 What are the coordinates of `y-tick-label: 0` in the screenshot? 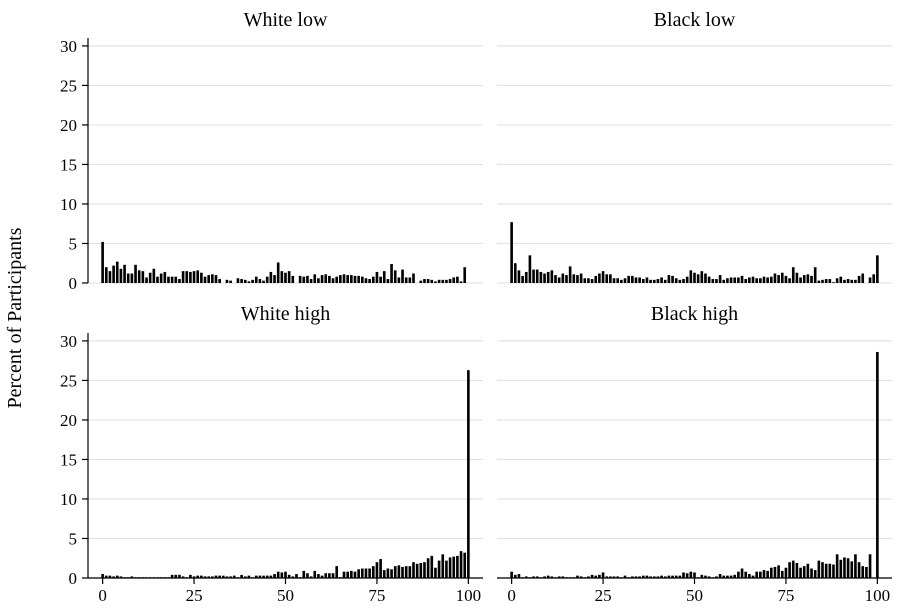 It's located at (73, 283).